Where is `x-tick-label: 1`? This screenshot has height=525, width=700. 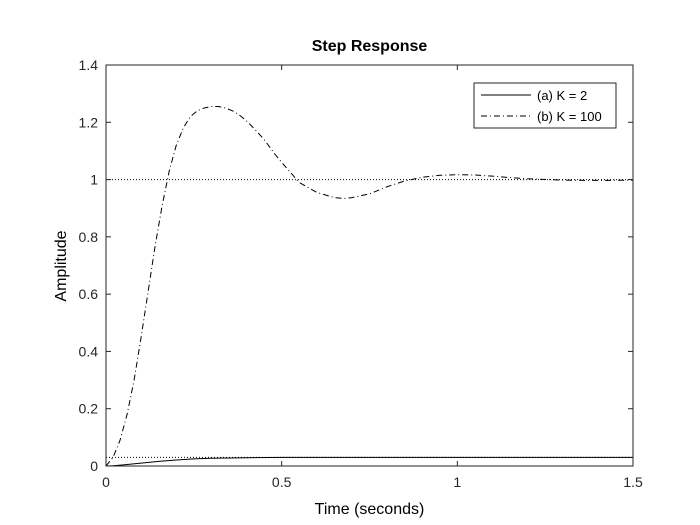 x-tick-label: 1 is located at coordinates (457, 482).